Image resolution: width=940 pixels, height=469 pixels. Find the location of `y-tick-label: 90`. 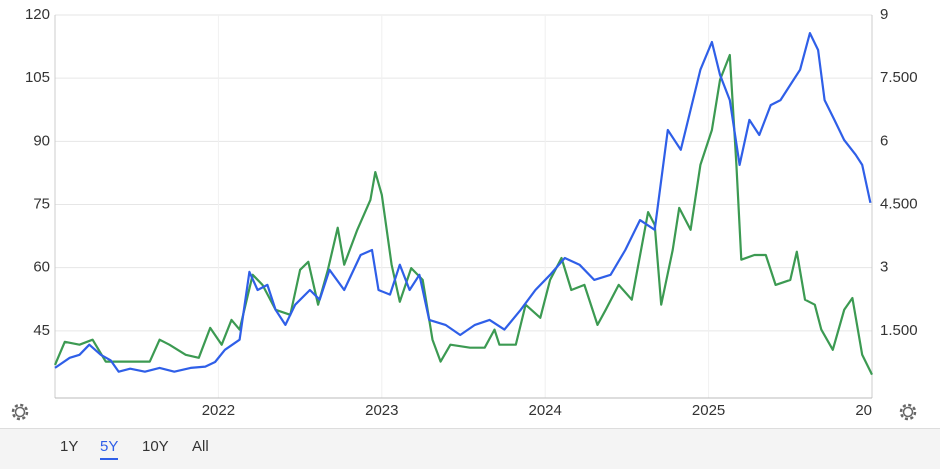

y-tick-label: 90 is located at coordinates (41, 140).